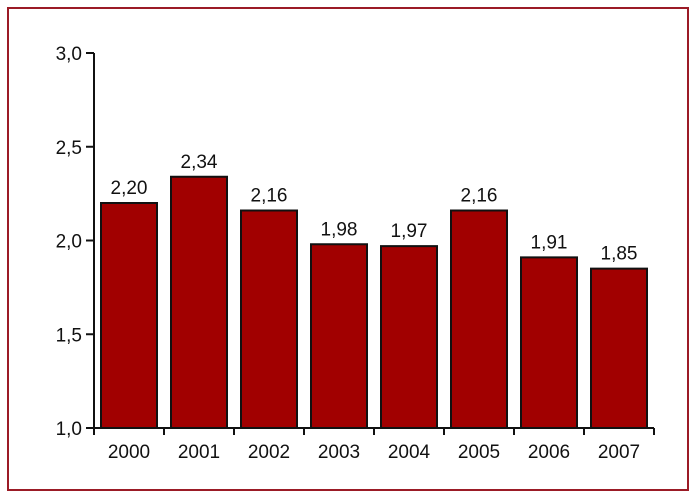  I want to click on bar-2000, so click(129, 315).